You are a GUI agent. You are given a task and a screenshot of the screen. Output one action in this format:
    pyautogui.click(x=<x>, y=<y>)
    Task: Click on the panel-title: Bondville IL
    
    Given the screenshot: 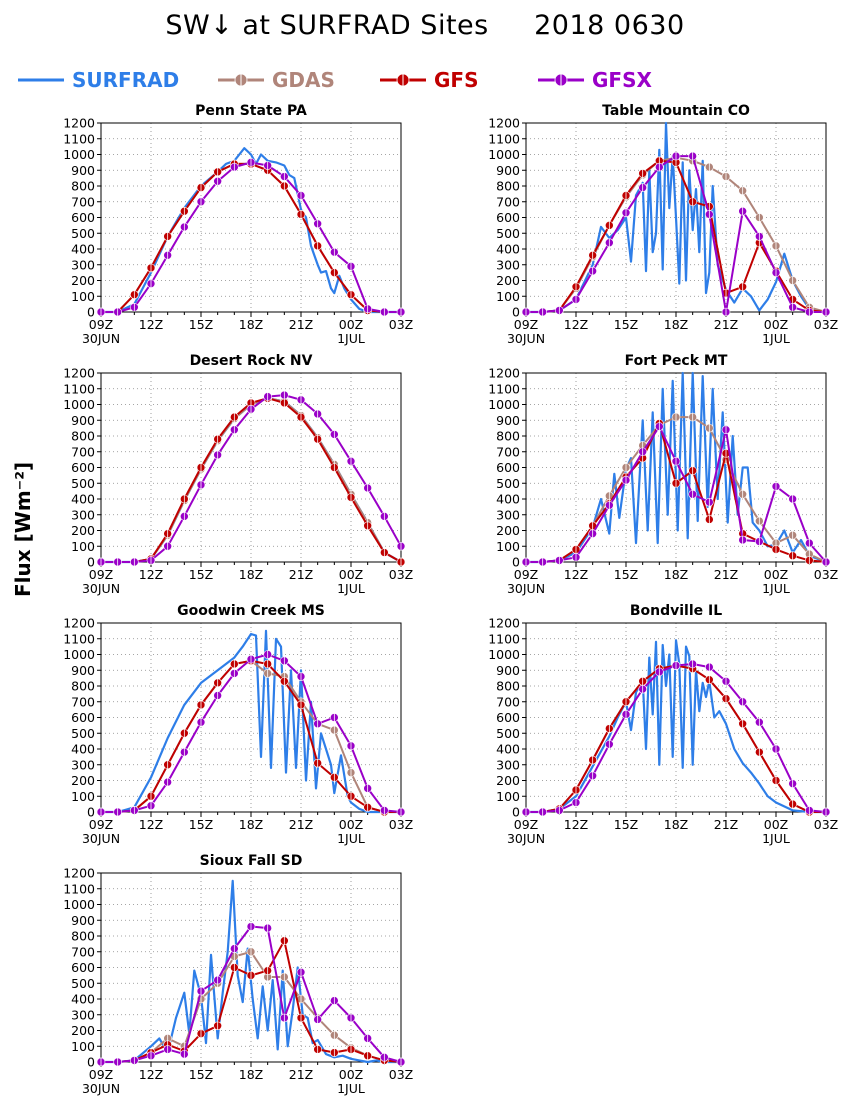 What is the action you would take?
    pyautogui.click(x=676, y=611)
    